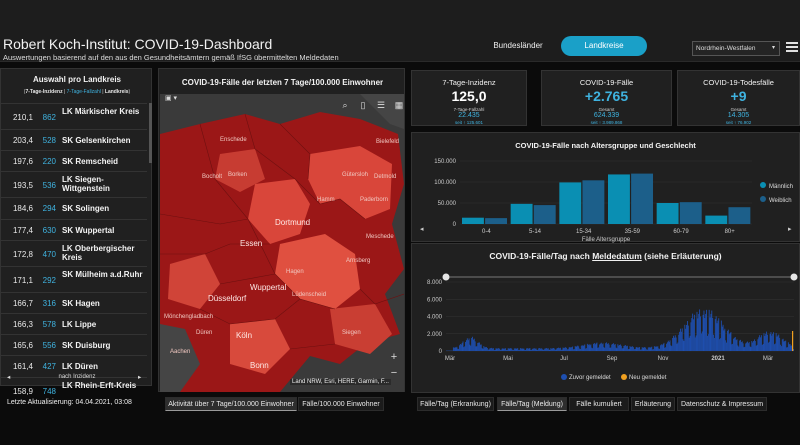 Image resolution: width=800 pixels, height=445 pixels. What do you see at coordinates (74, 278) in the screenshot?
I see `list-item: 171,1 292 SK Mülheim a.d.Ruhr` at bounding box center [74, 278].